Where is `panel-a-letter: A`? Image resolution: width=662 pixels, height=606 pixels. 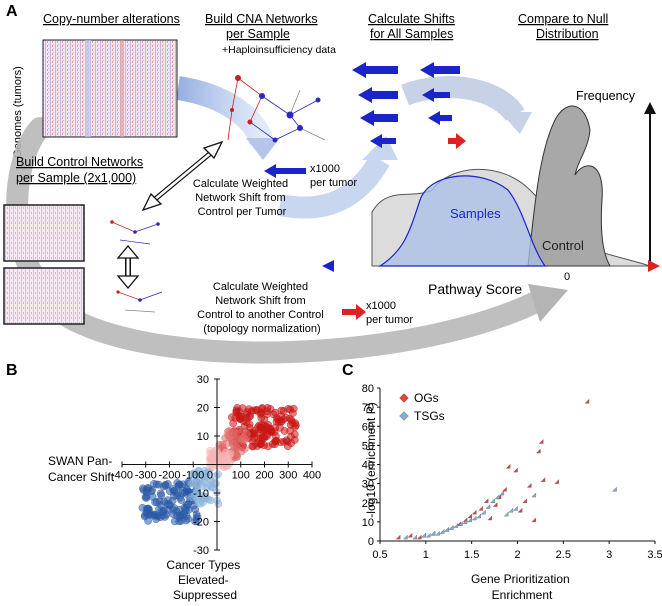 panel-a-letter: A is located at coordinates (12, 11).